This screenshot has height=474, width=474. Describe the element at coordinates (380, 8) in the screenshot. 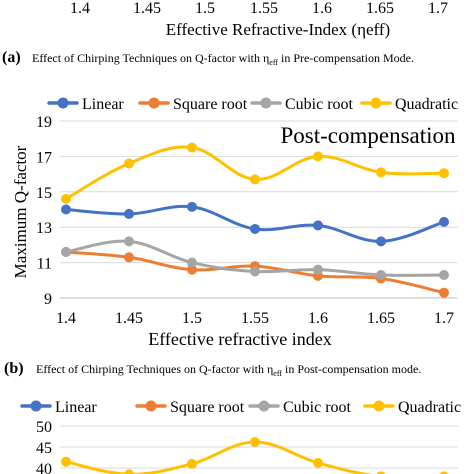

I see `top-x-tick-label: 1.65` at that location.